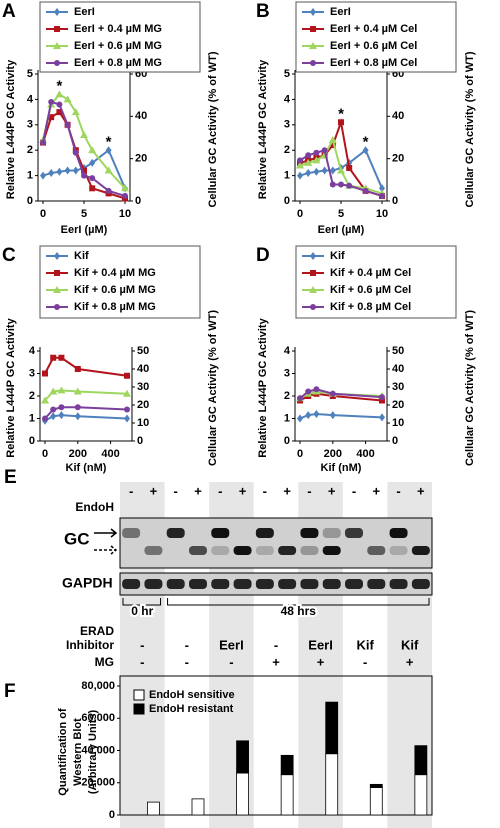 The image size is (500, 828). I want to click on gc-blot, so click(276, 543).